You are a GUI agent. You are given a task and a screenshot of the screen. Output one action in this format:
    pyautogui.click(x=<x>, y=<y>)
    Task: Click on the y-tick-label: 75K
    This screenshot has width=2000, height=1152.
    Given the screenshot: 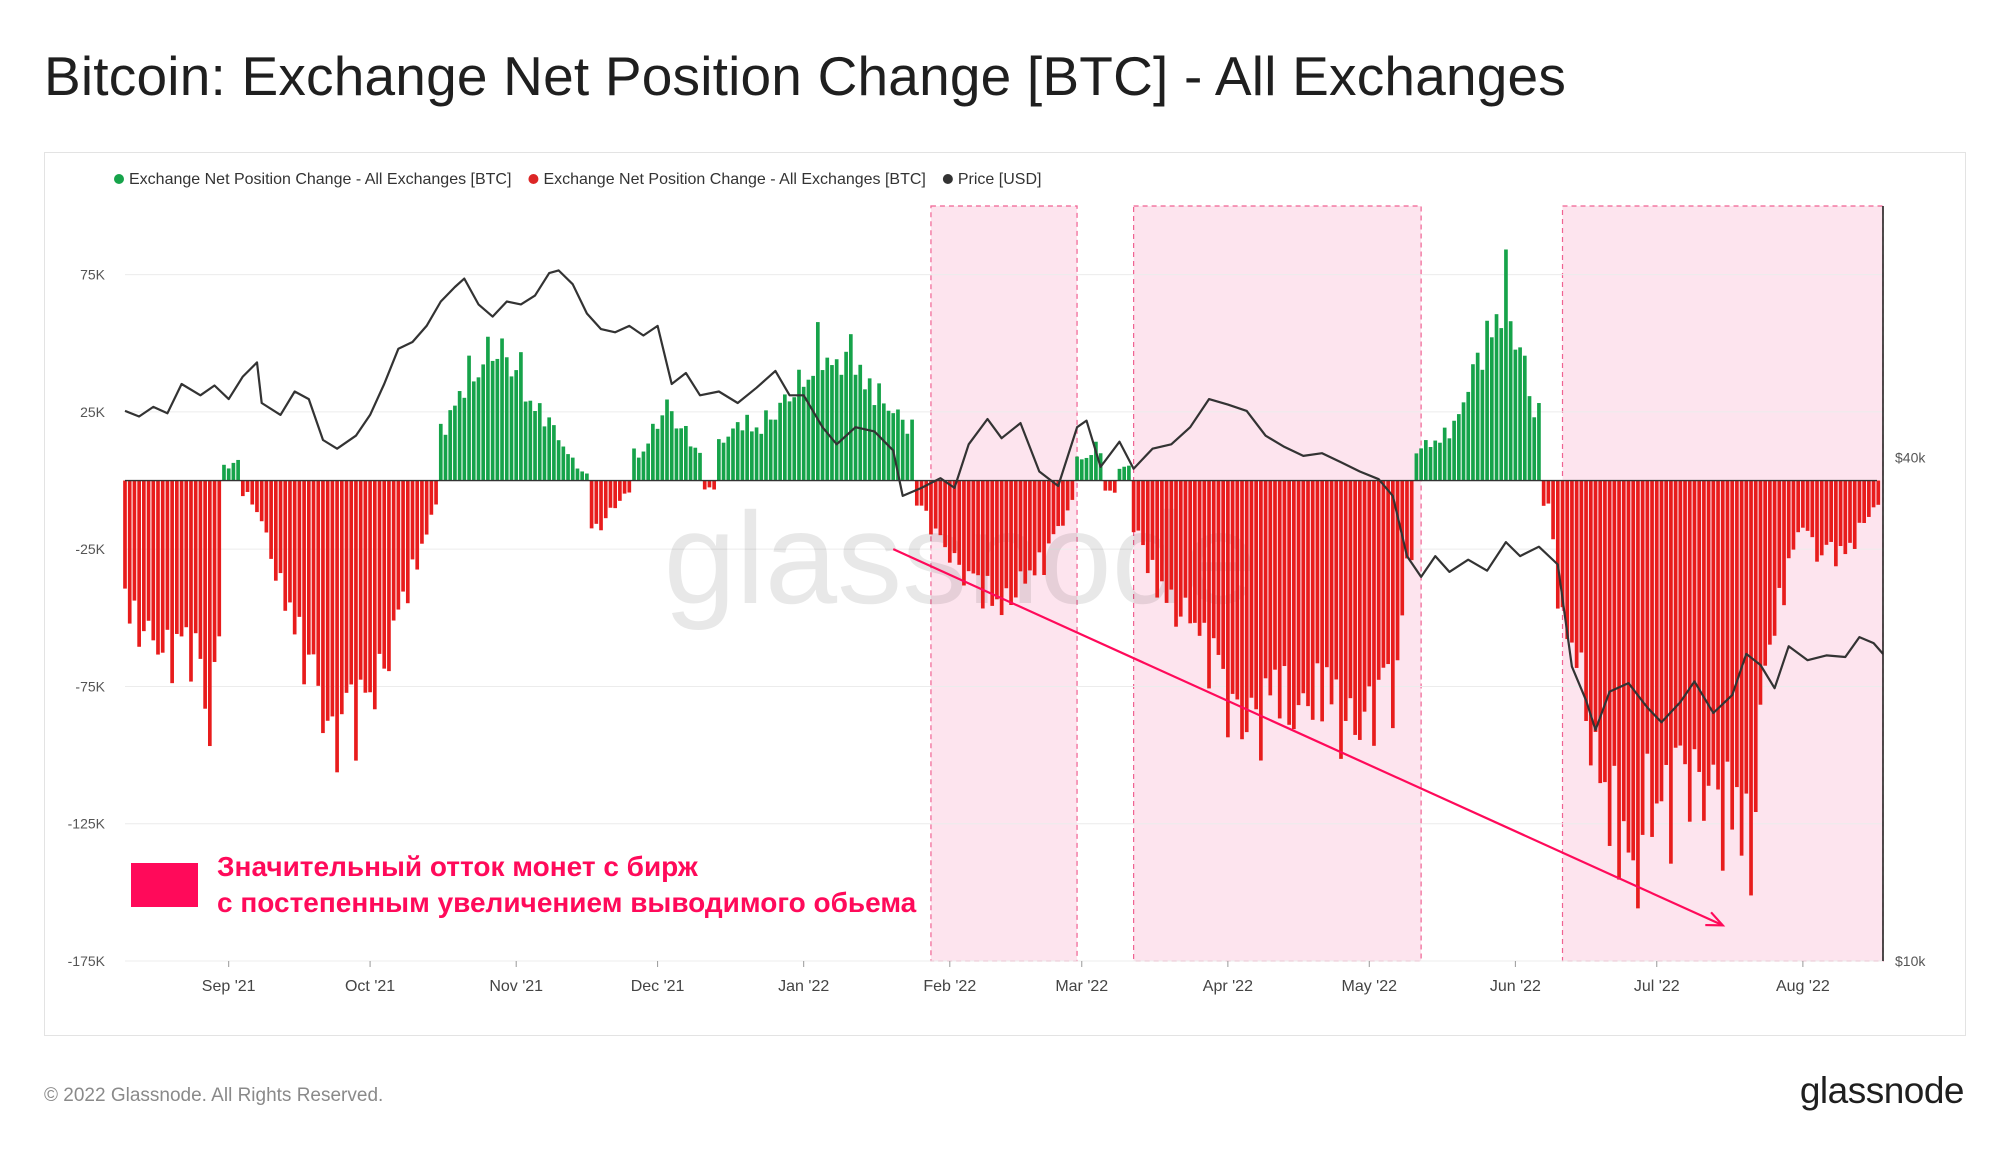 What is the action you would take?
    pyautogui.click(x=93, y=275)
    